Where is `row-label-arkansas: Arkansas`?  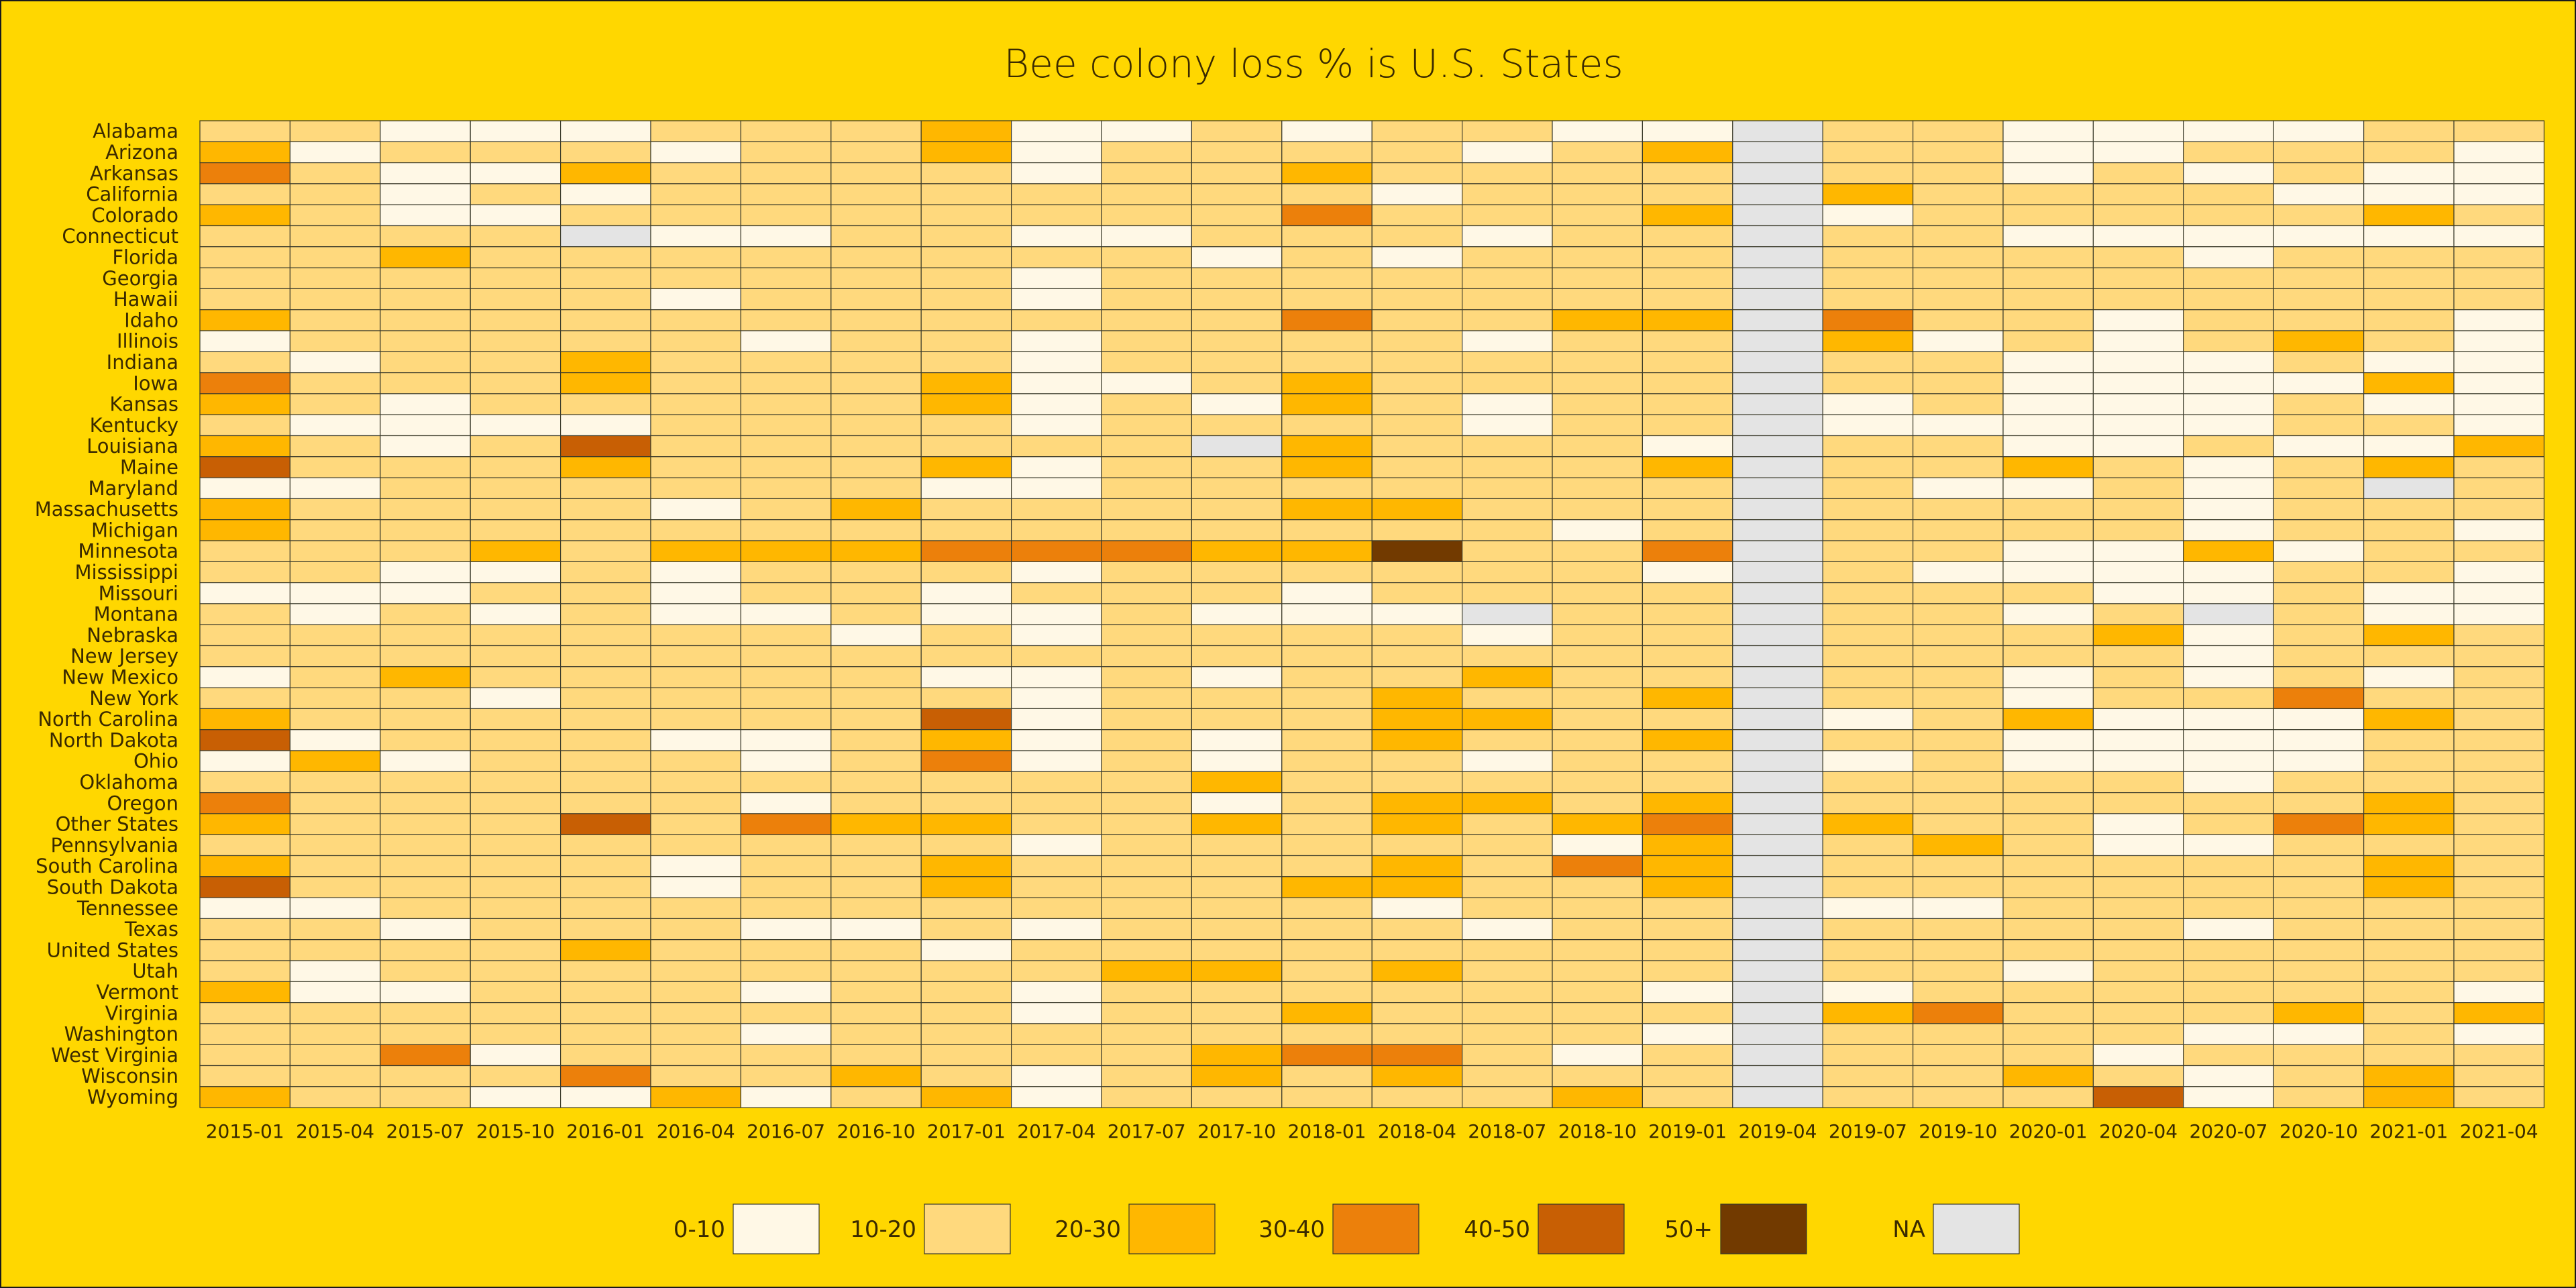 row-label-arkansas: Arkansas is located at coordinates (134, 173).